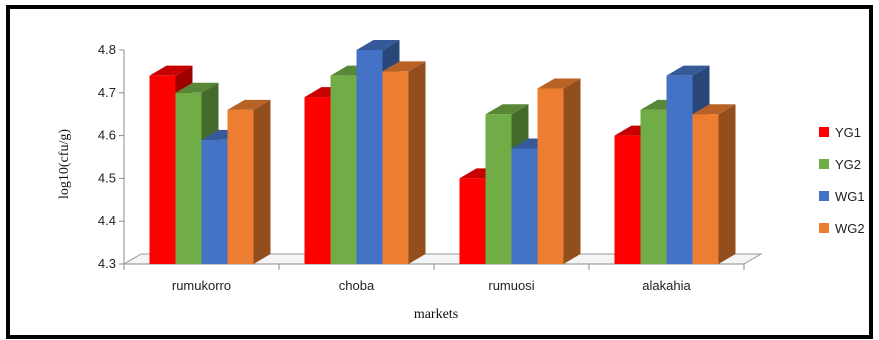 Image resolution: width=879 pixels, height=340 pixels. Describe the element at coordinates (107, 220) in the screenshot. I see `y-tick-label: 4.4` at that location.